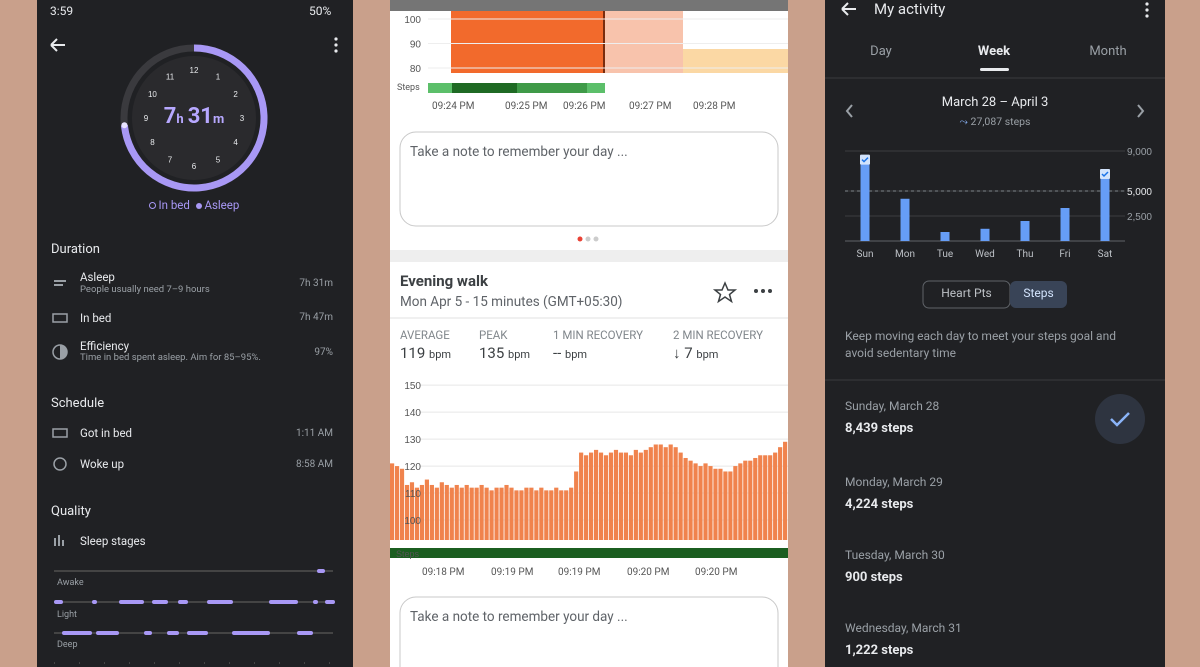 The width and height of the screenshot is (1200, 667). I want to click on more-icon, so click(763, 291).